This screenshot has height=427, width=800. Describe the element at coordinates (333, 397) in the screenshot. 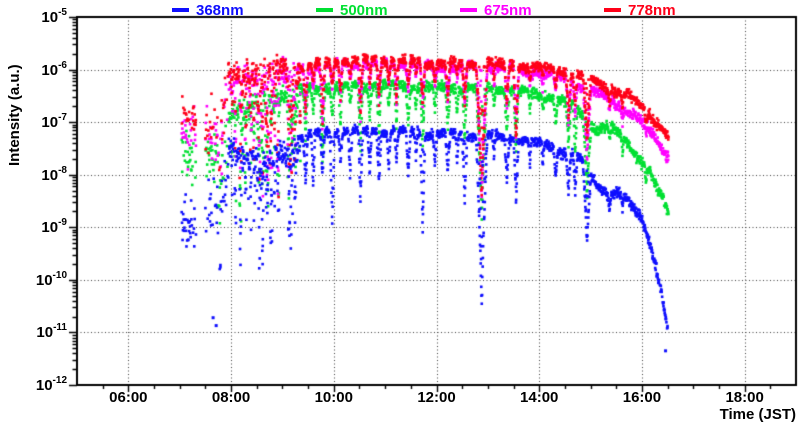

I see `x-tick-label: 10:00` at that location.